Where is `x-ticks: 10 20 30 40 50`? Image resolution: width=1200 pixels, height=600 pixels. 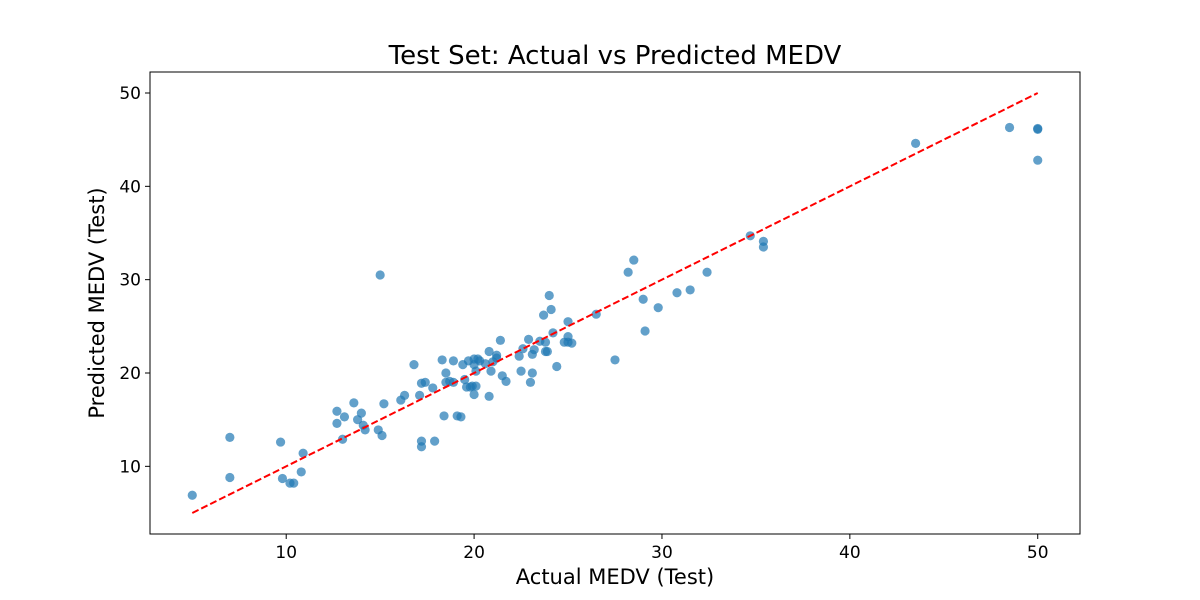 x-ticks: 10 20 30 40 50 is located at coordinates (662, 548).